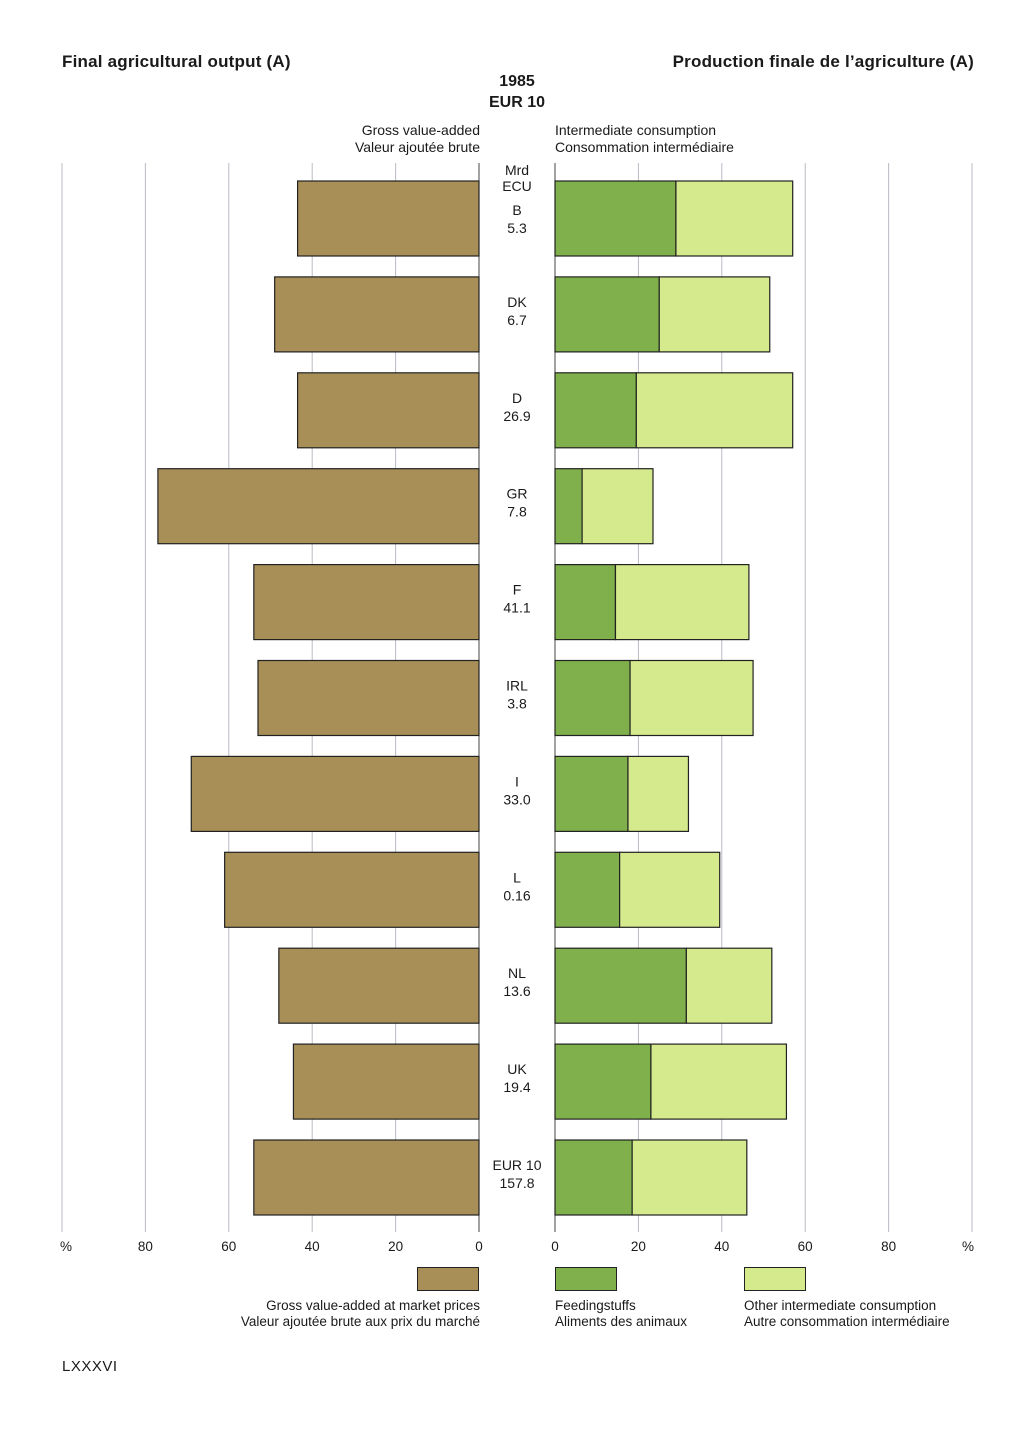 The image size is (1024, 1448). I want to click on legend-label-feedingstuffs-en: Feedingstuffs, so click(595, 1305).